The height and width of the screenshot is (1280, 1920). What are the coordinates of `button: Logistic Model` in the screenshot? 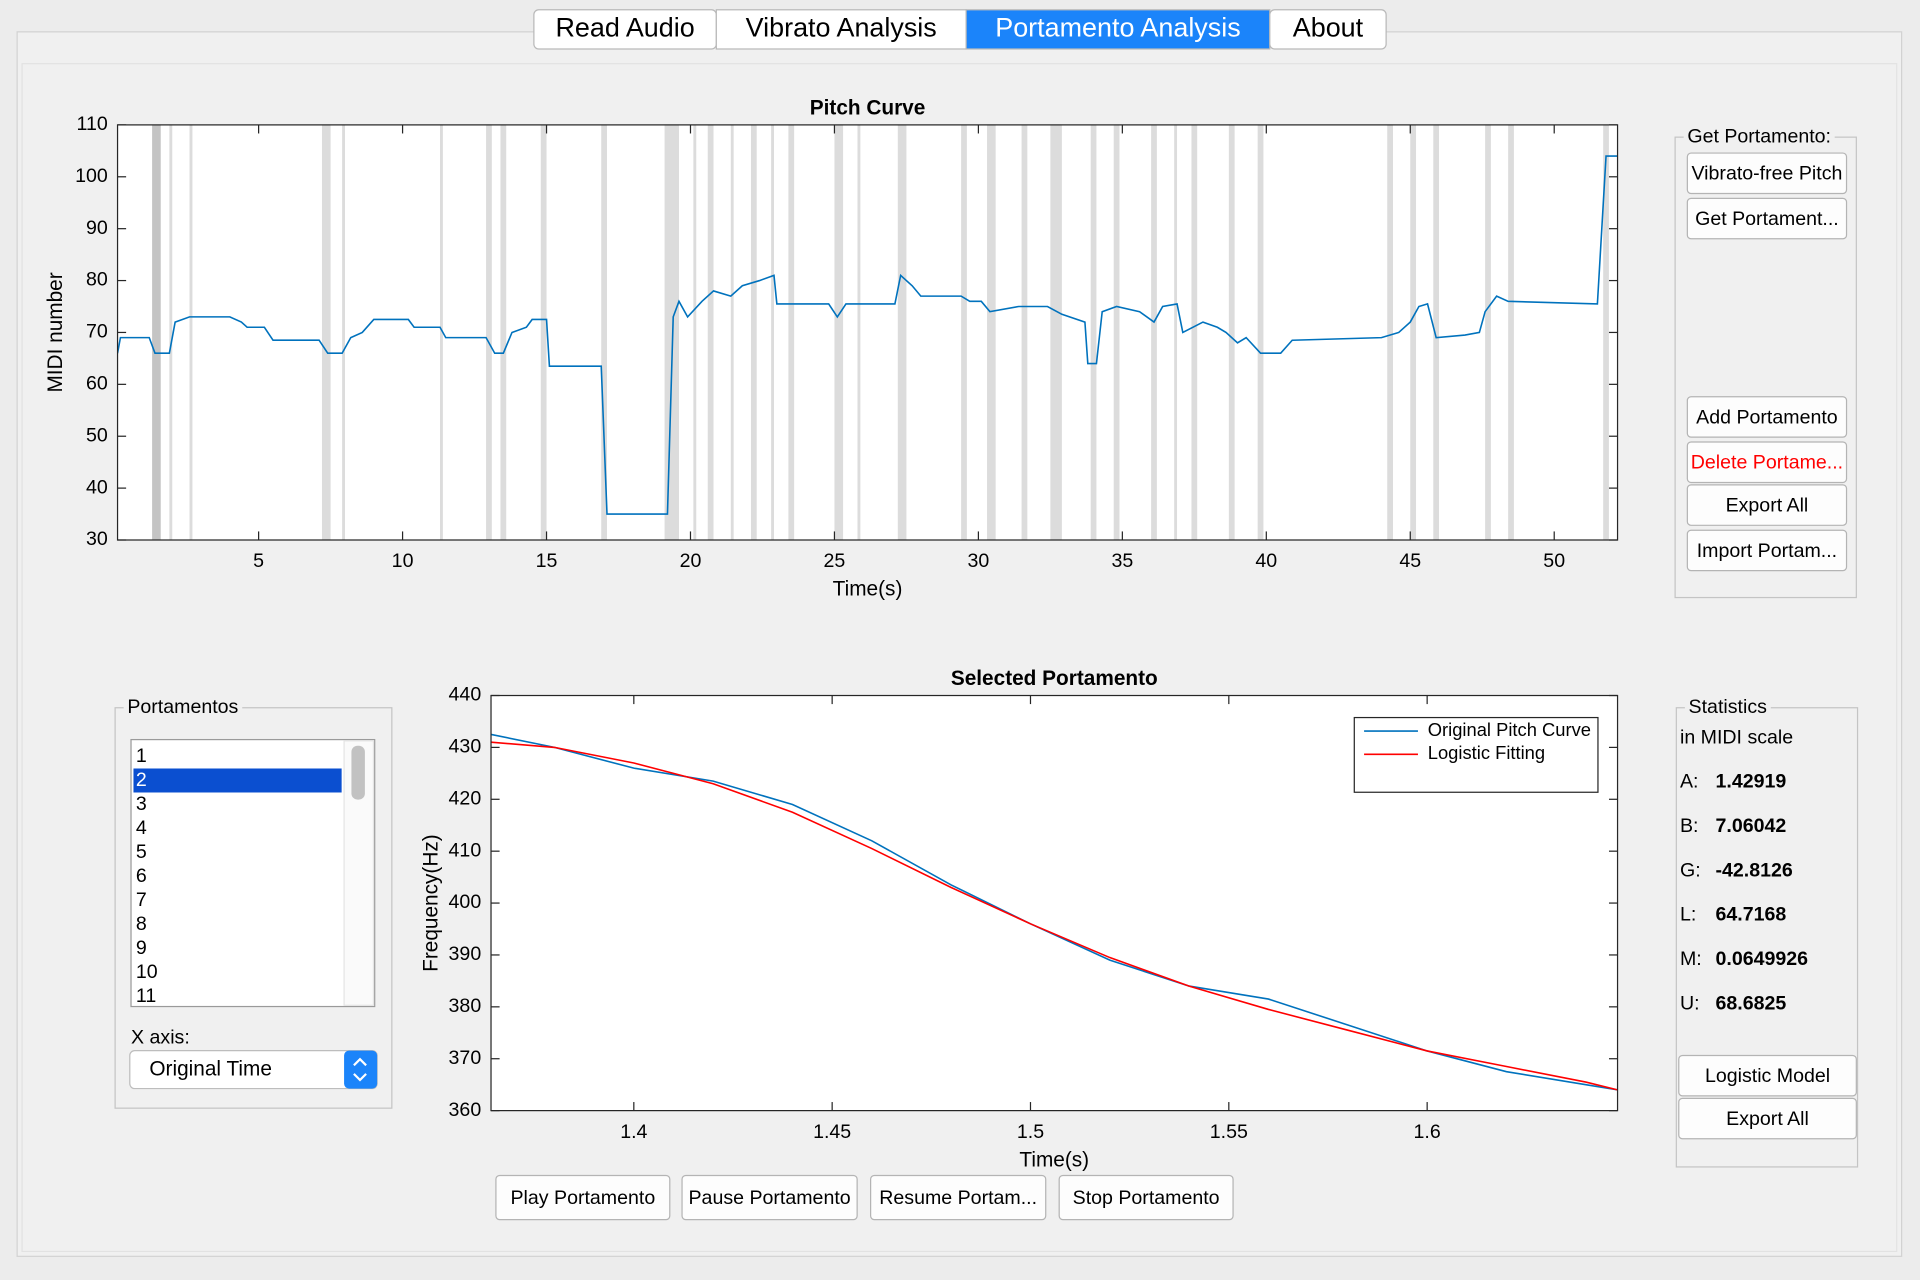 It's located at (1767, 1075).